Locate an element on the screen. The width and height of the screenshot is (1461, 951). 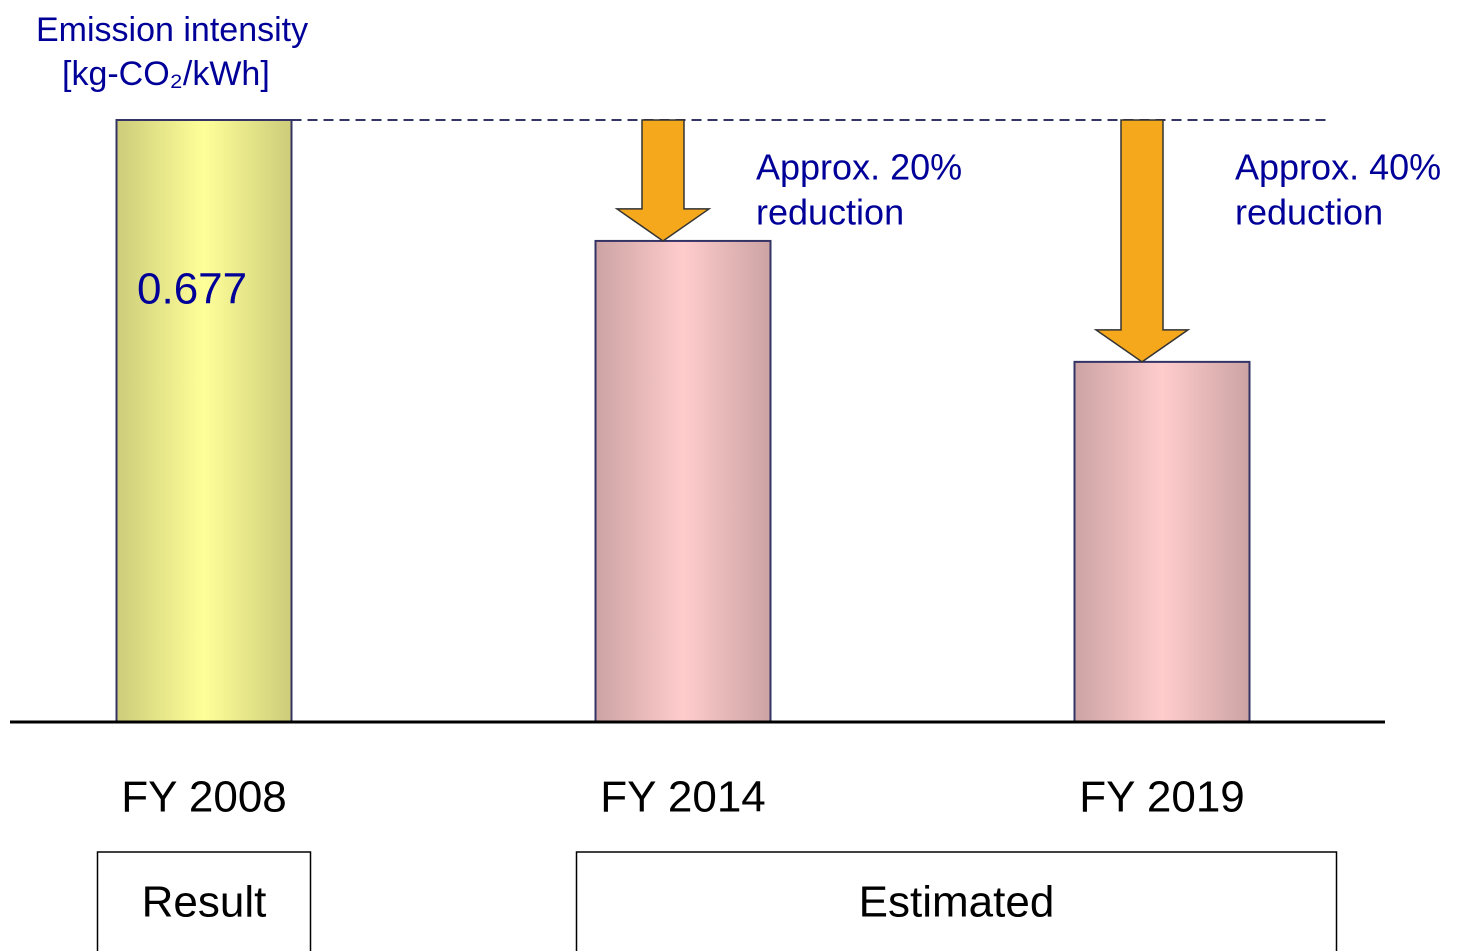
annotation: Approx. 40% is located at coordinates (1338, 167).